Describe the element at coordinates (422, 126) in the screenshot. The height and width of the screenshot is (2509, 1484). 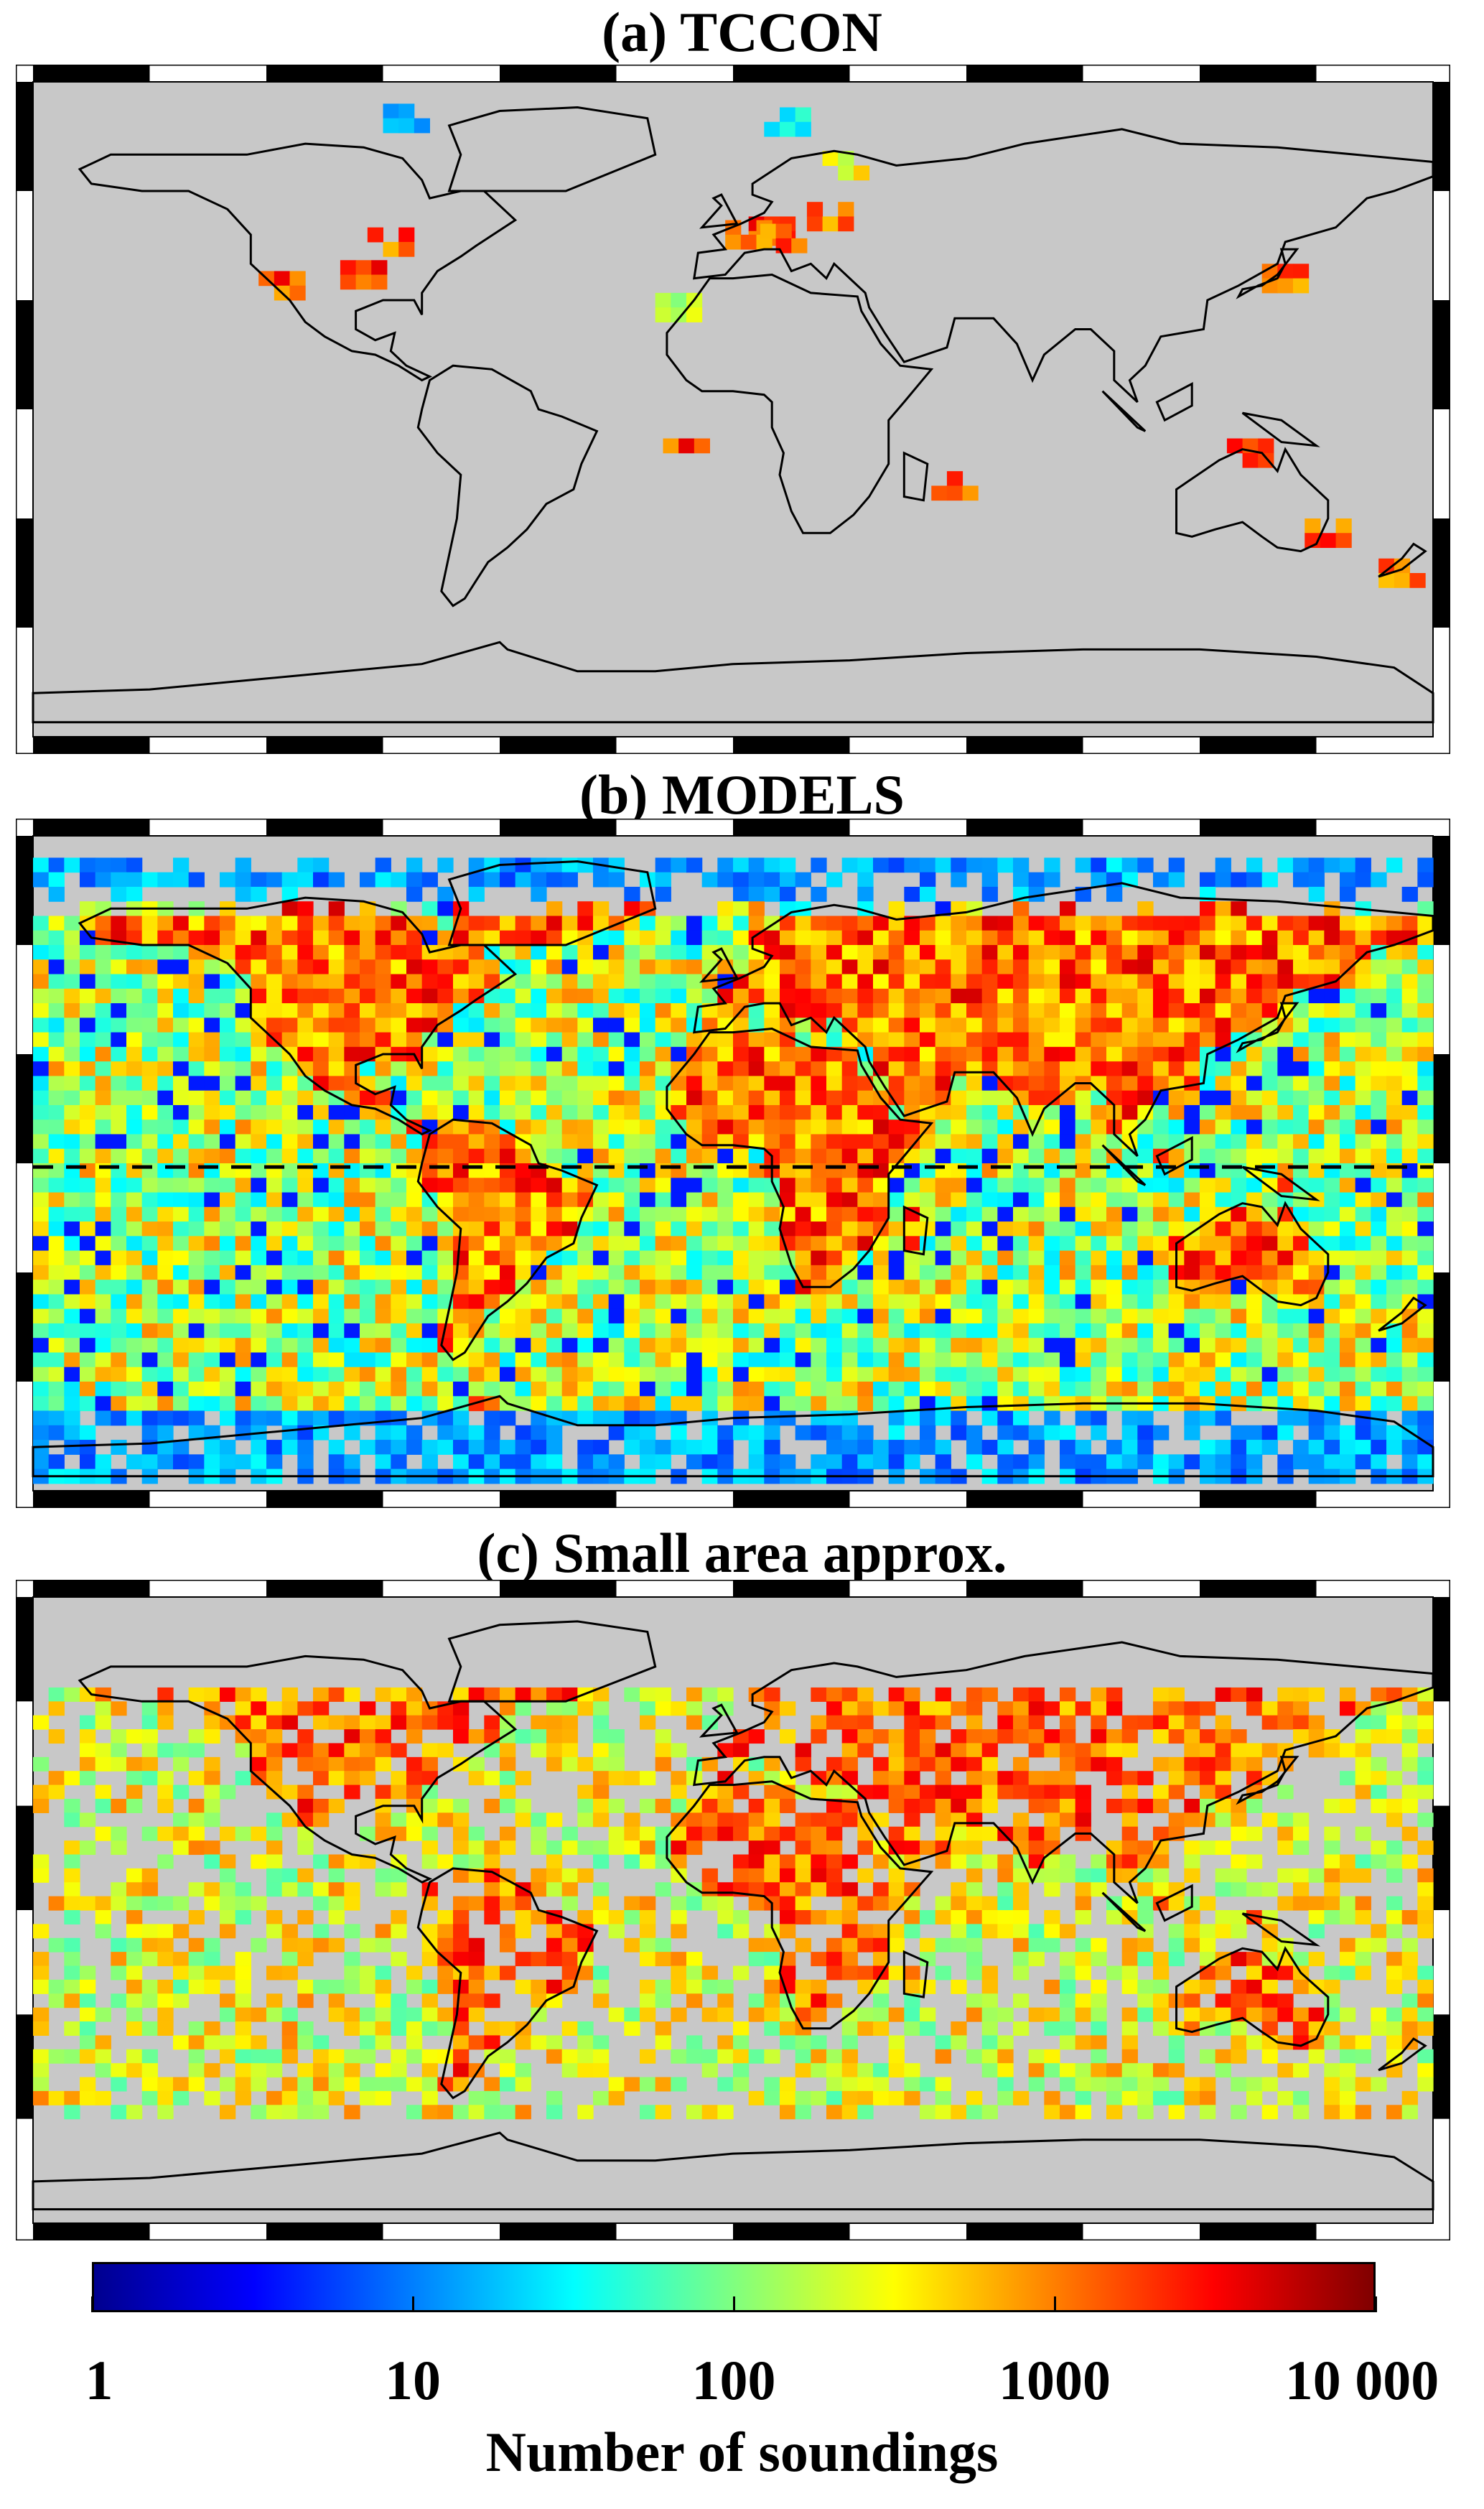
I see `cell-eureka` at that location.